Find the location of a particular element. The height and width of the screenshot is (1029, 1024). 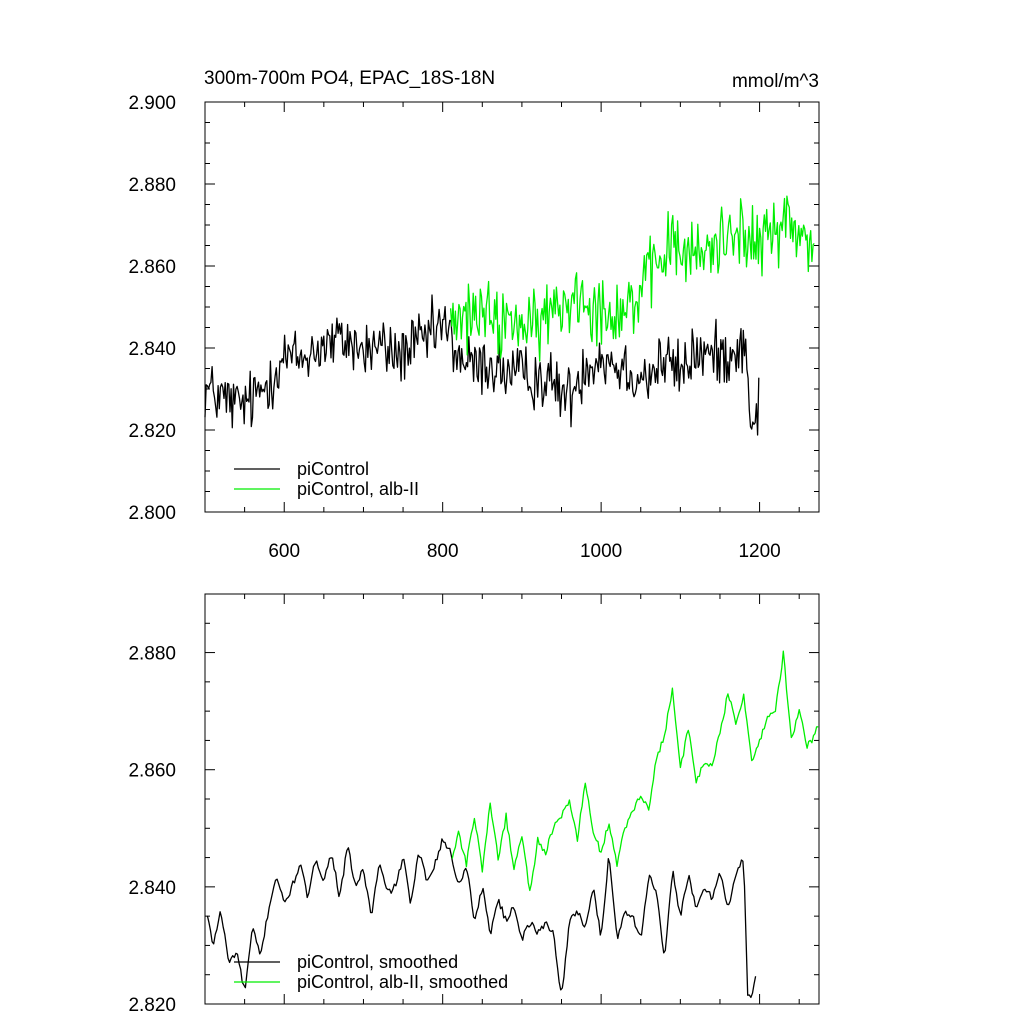

x-tick-label: 1200 is located at coordinates (759, 551).